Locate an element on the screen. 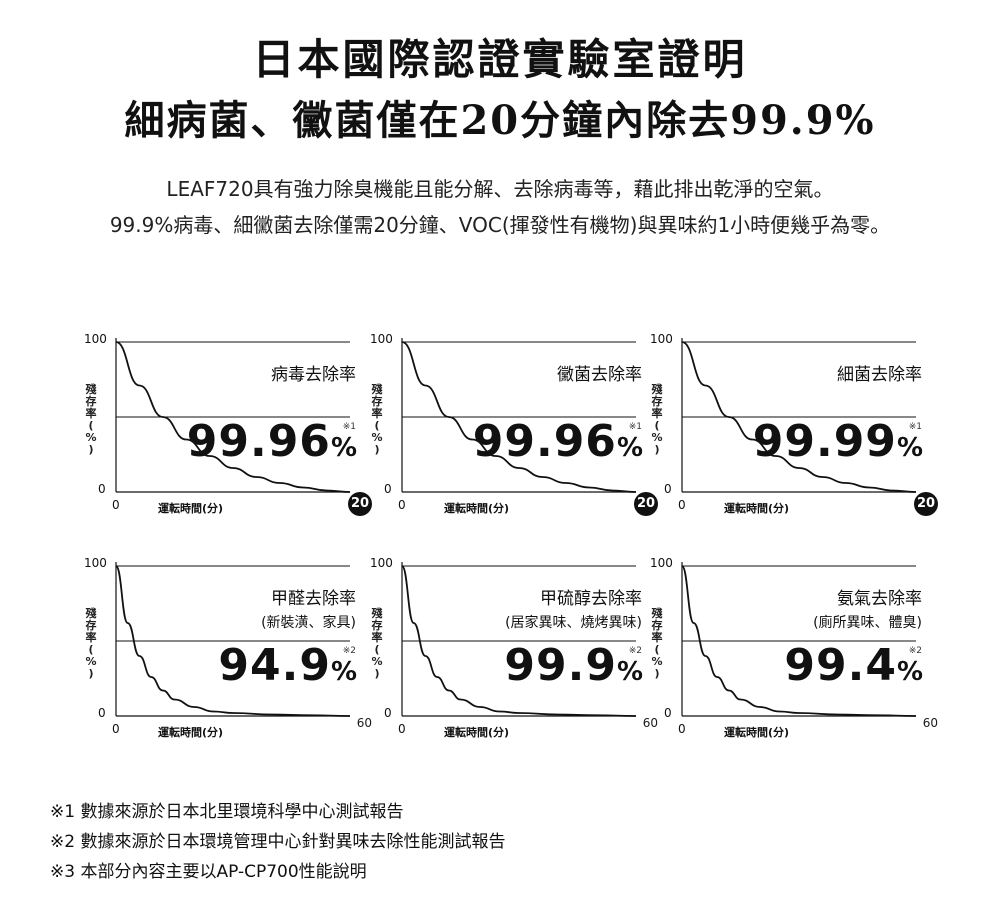  removal-rate-number: 99.4 is located at coordinates (840, 665).